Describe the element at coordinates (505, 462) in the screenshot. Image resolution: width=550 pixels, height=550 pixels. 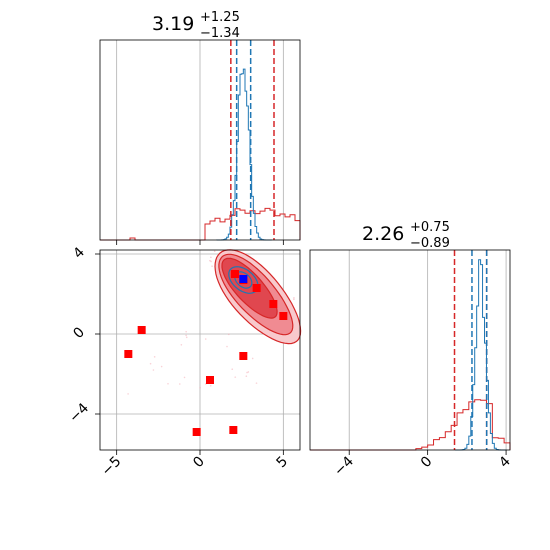
I see `tick-label-x-param-2-2: 4` at that location.